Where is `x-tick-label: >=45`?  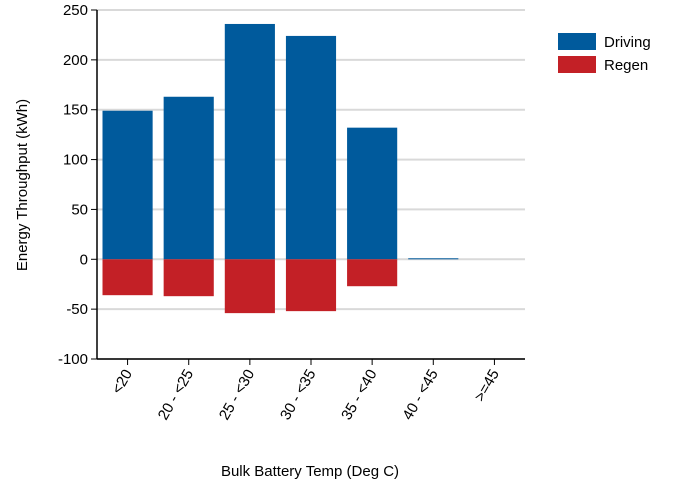 x-tick-label: >=45 is located at coordinates (487, 386).